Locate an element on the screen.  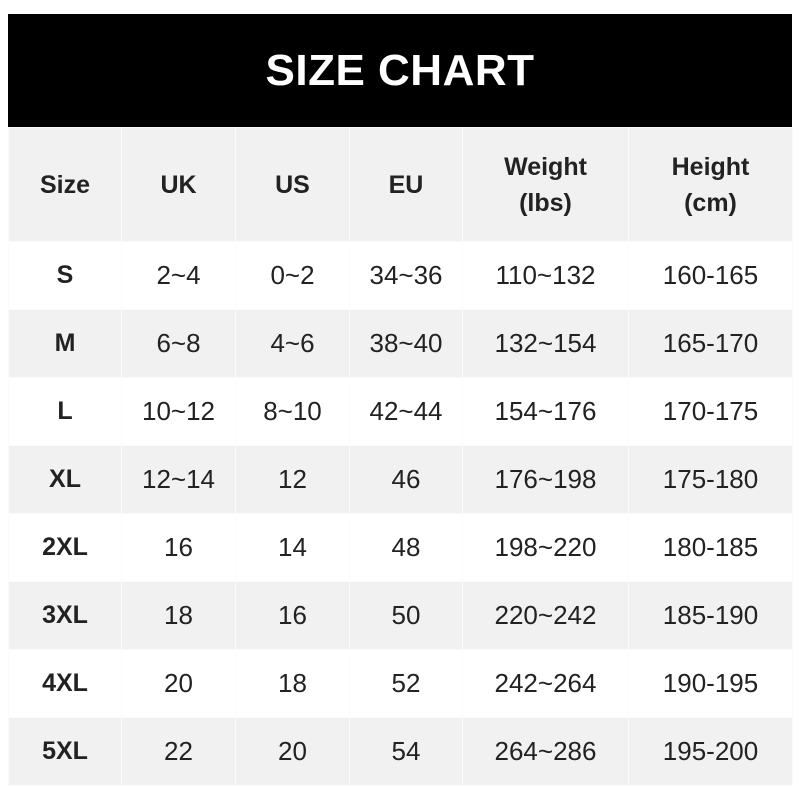
size-label: L is located at coordinates (65, 411).